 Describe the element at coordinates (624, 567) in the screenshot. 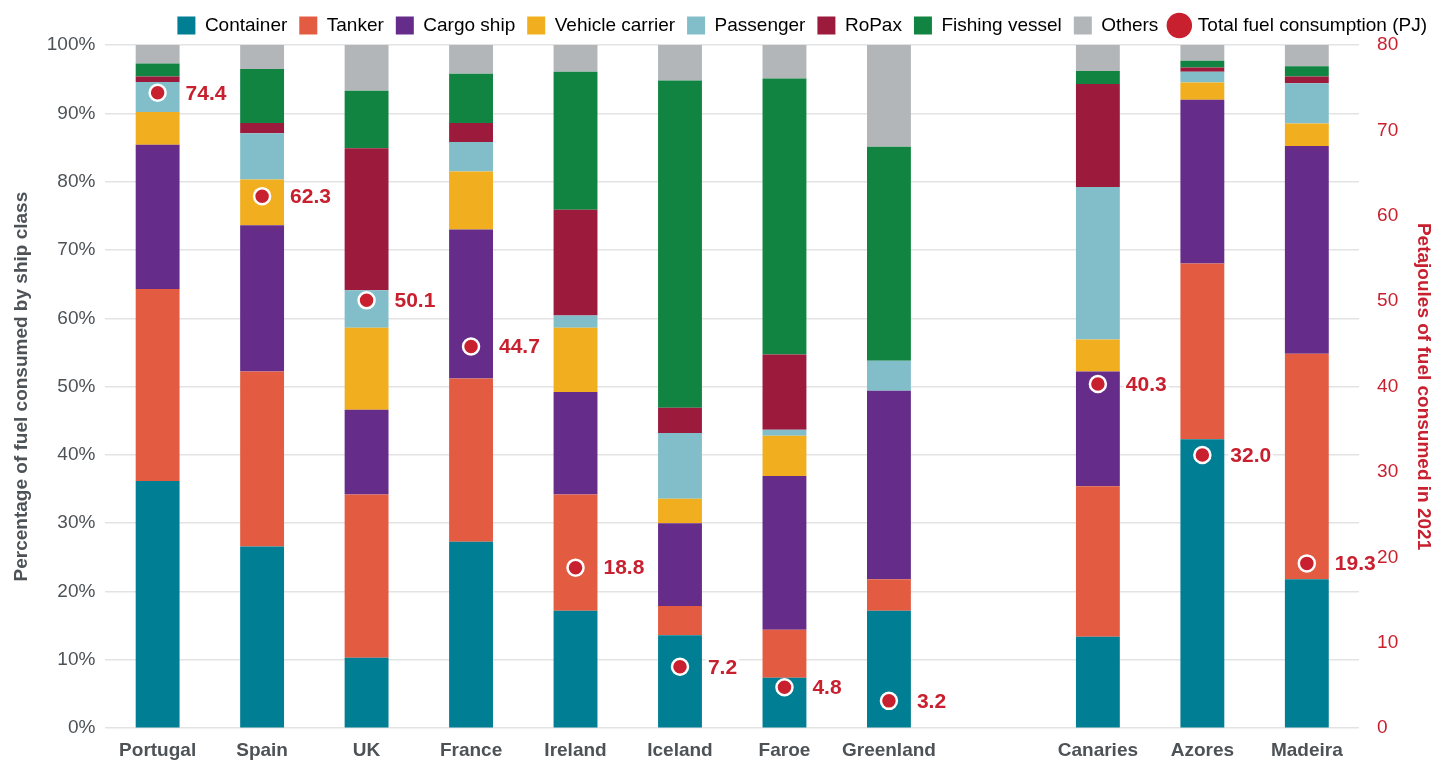

I see `data-label: 18.8` at that location.